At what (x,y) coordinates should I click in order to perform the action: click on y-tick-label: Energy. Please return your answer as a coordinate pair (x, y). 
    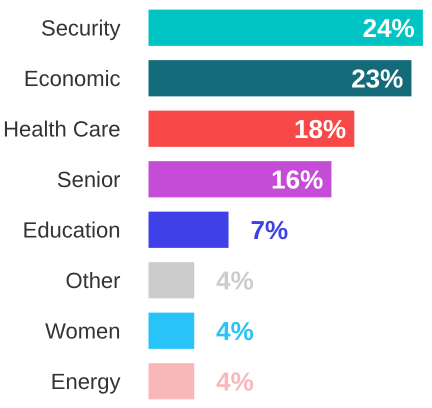
    Looking at the image, I should click on (85, 381).